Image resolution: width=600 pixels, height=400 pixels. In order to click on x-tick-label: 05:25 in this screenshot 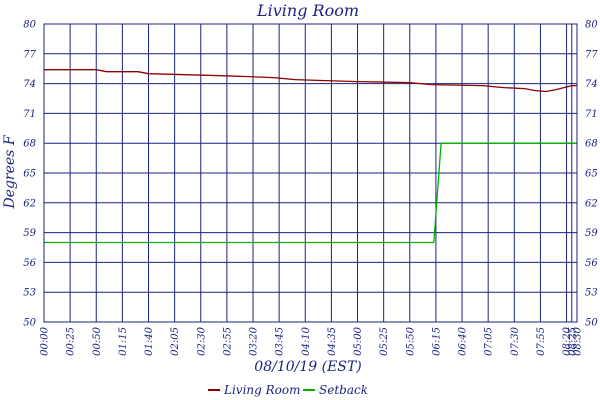, I will do `click(384, 341)`.